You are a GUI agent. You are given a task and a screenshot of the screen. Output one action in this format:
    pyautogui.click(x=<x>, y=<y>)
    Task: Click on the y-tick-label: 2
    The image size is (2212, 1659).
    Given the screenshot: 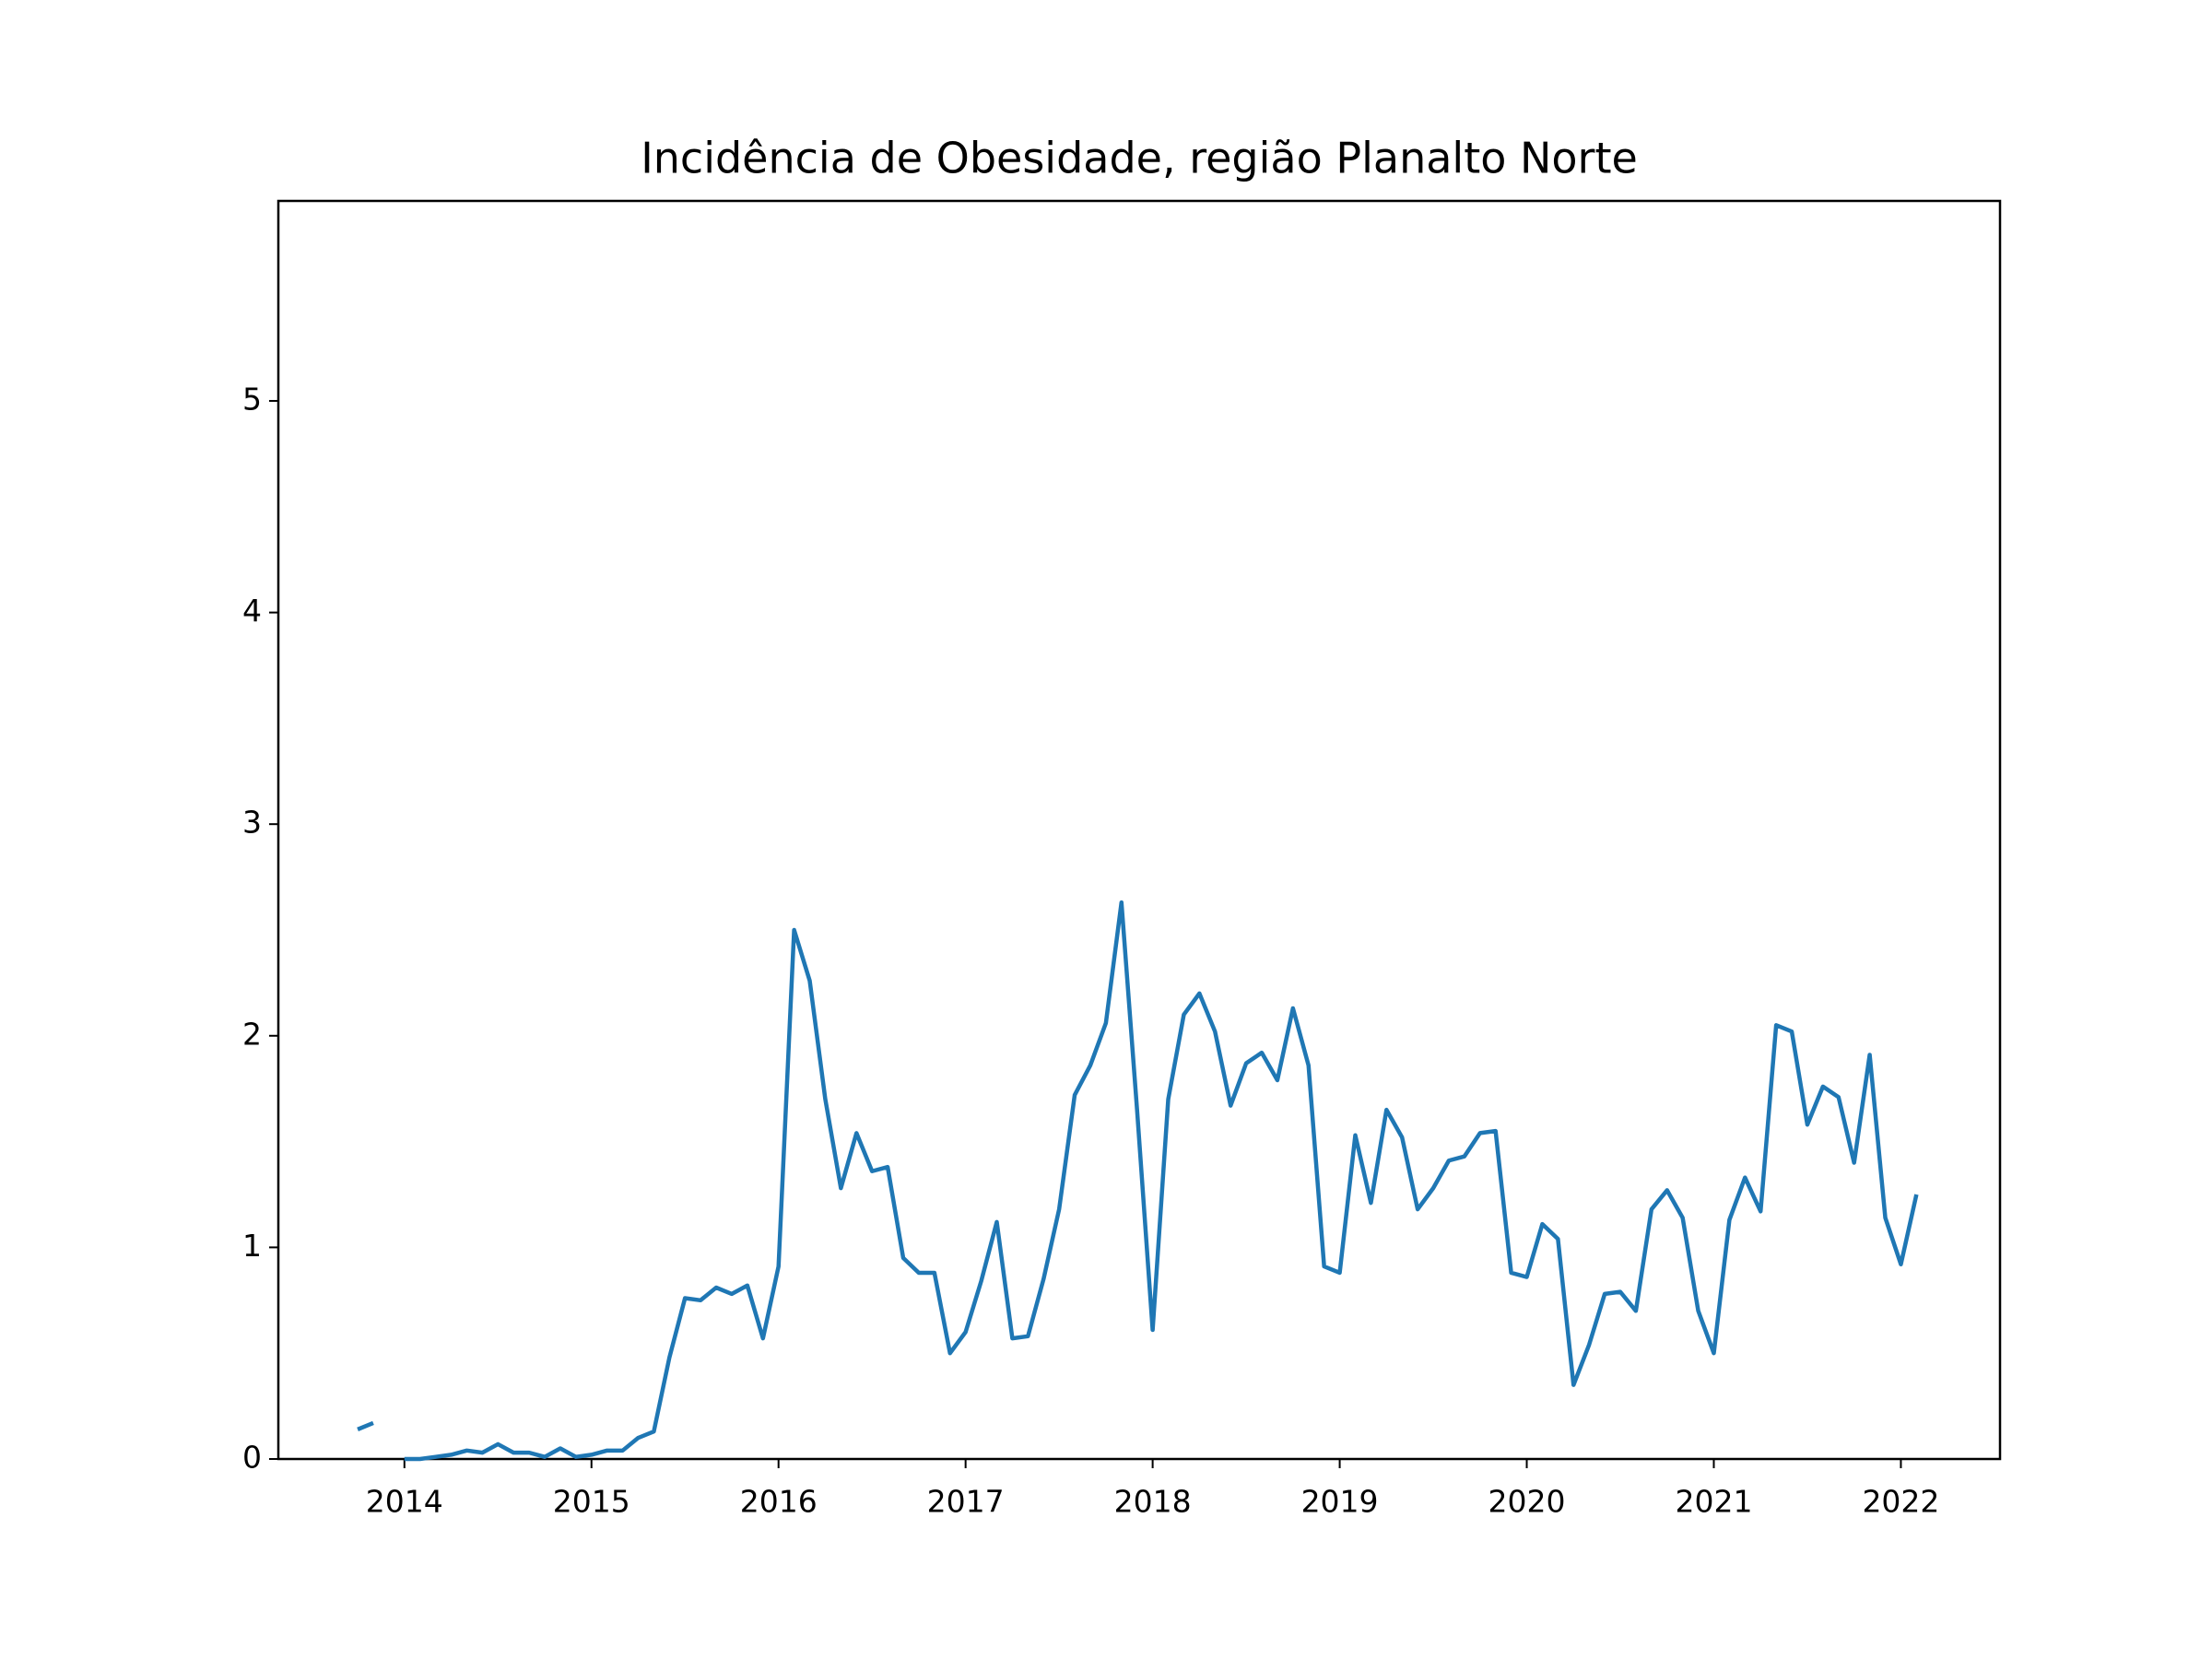 What is the action you would take?
    pyautogui.click(x=252, y=1034)
    